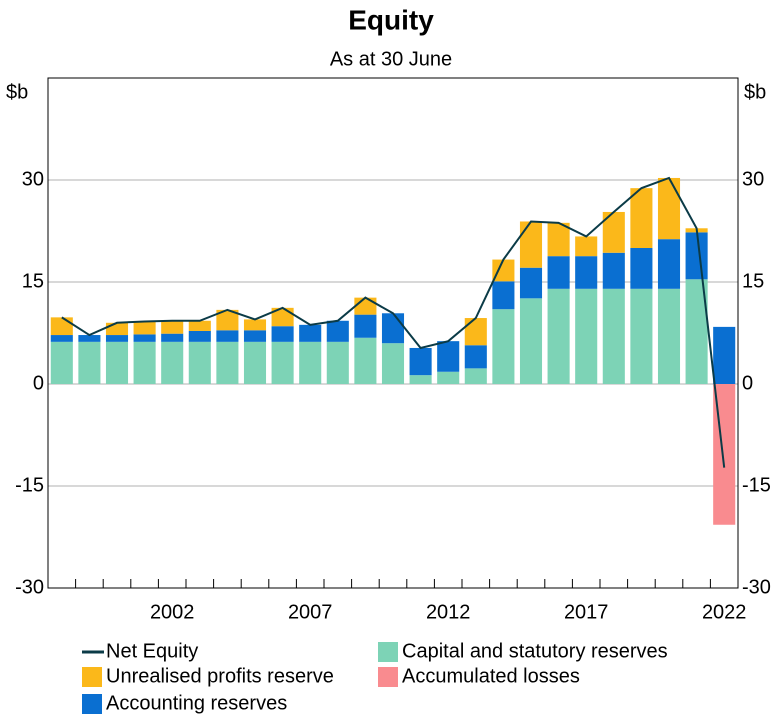 The image size is (782, 719). What do you see at coordinates (753, 281) in the screenshot?
I see `y2-tick-label: 15` at bounding box center [753, 281].